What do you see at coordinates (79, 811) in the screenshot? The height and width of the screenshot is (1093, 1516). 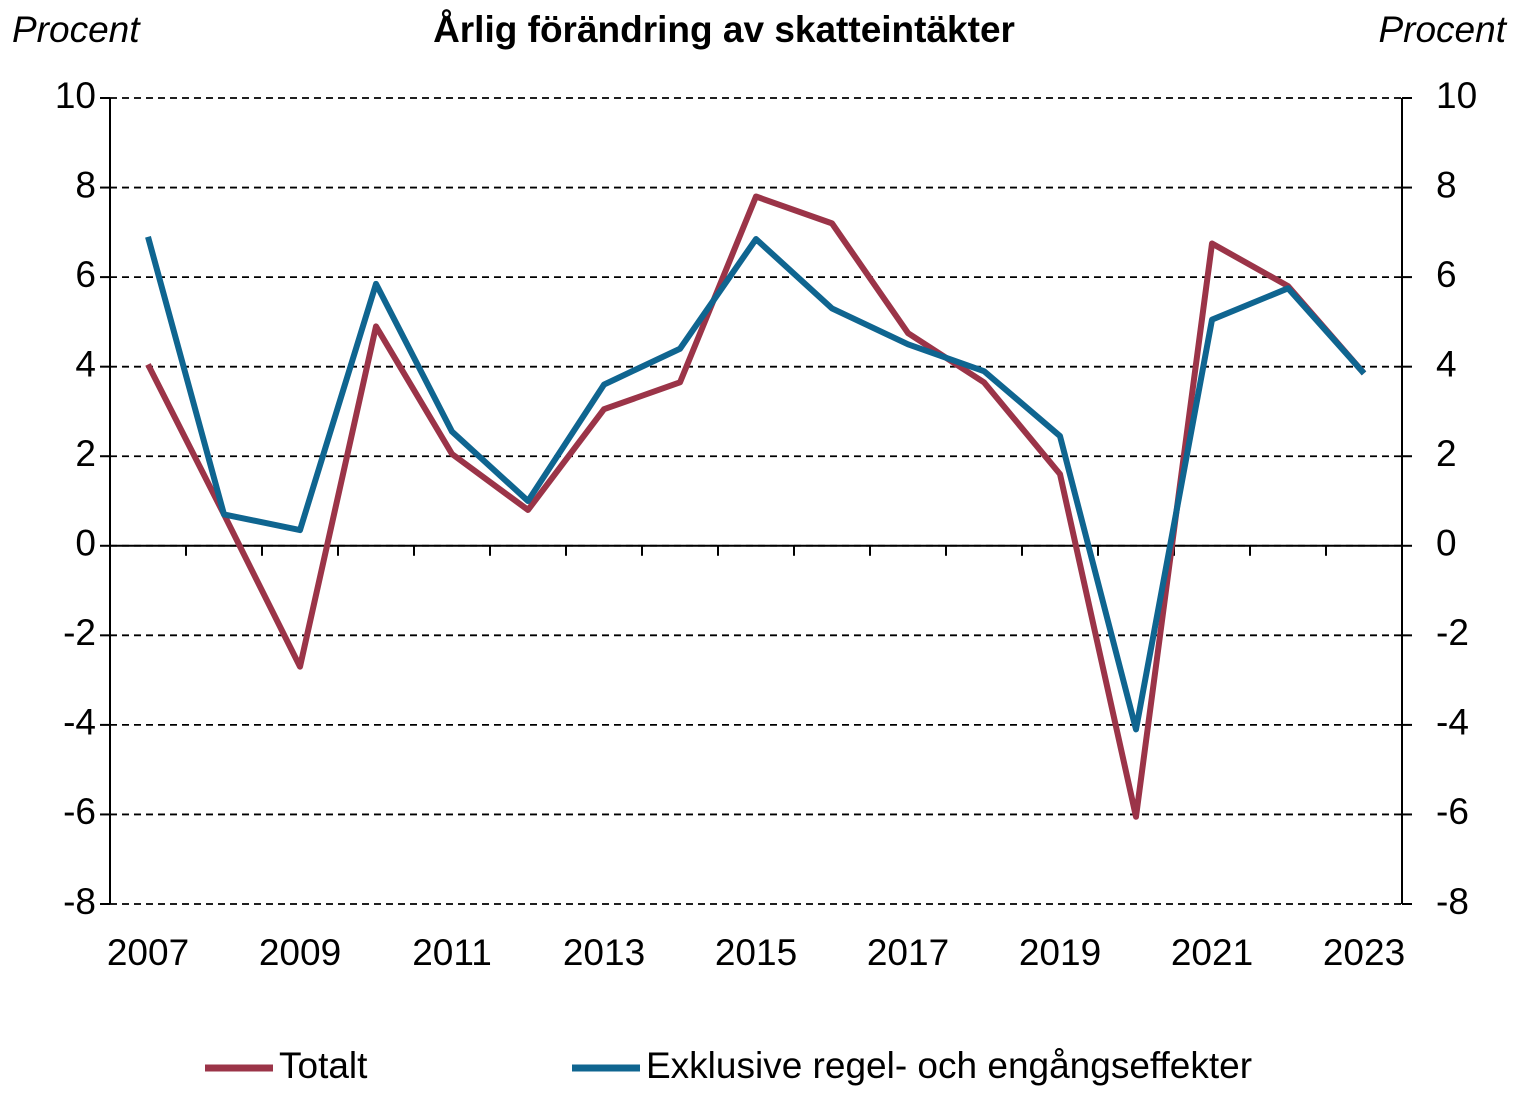 I see `y-tick-label: -6` at bounding box center [79, 811].